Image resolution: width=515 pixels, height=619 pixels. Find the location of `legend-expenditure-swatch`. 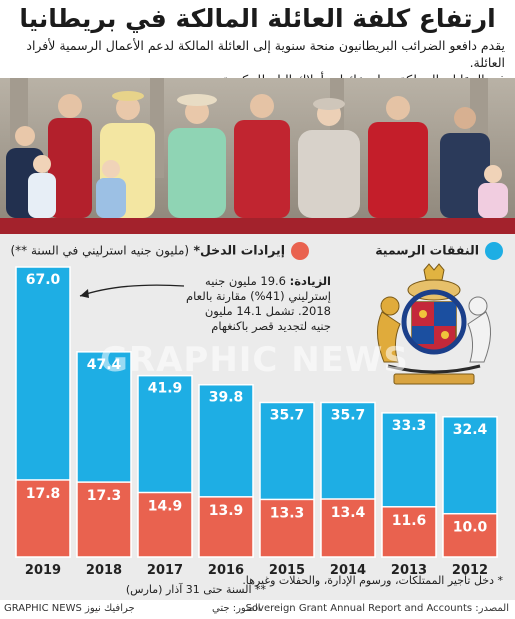

legend-expenditure-swatch is located at coordinates (494, 251).